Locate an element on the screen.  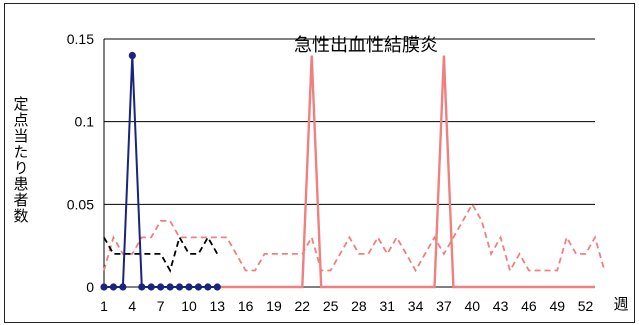
x-tick-label: 31 is located at coordinates (387, 306).